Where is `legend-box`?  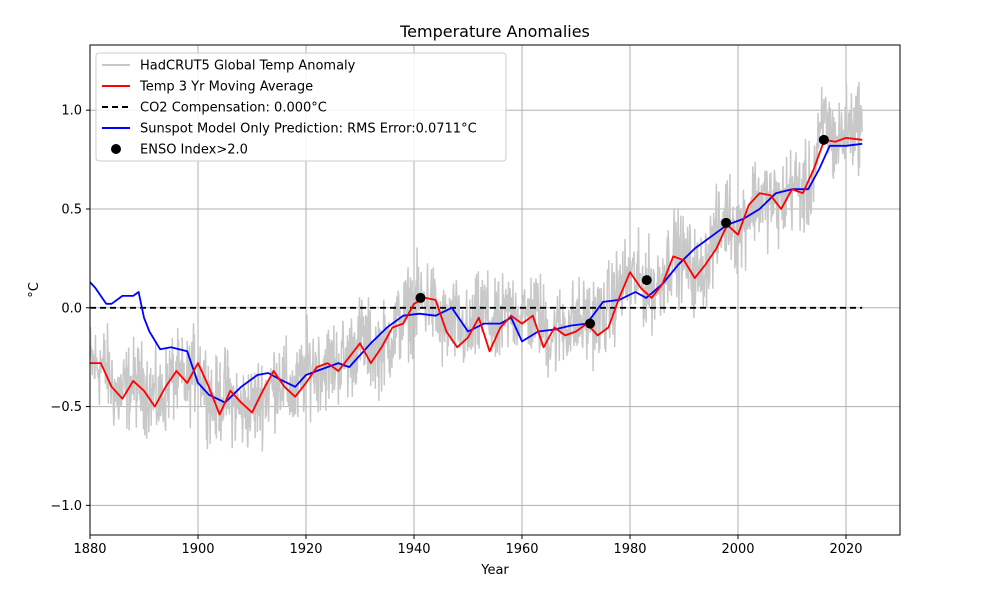 legend-box is located at coordinates (301, 107).